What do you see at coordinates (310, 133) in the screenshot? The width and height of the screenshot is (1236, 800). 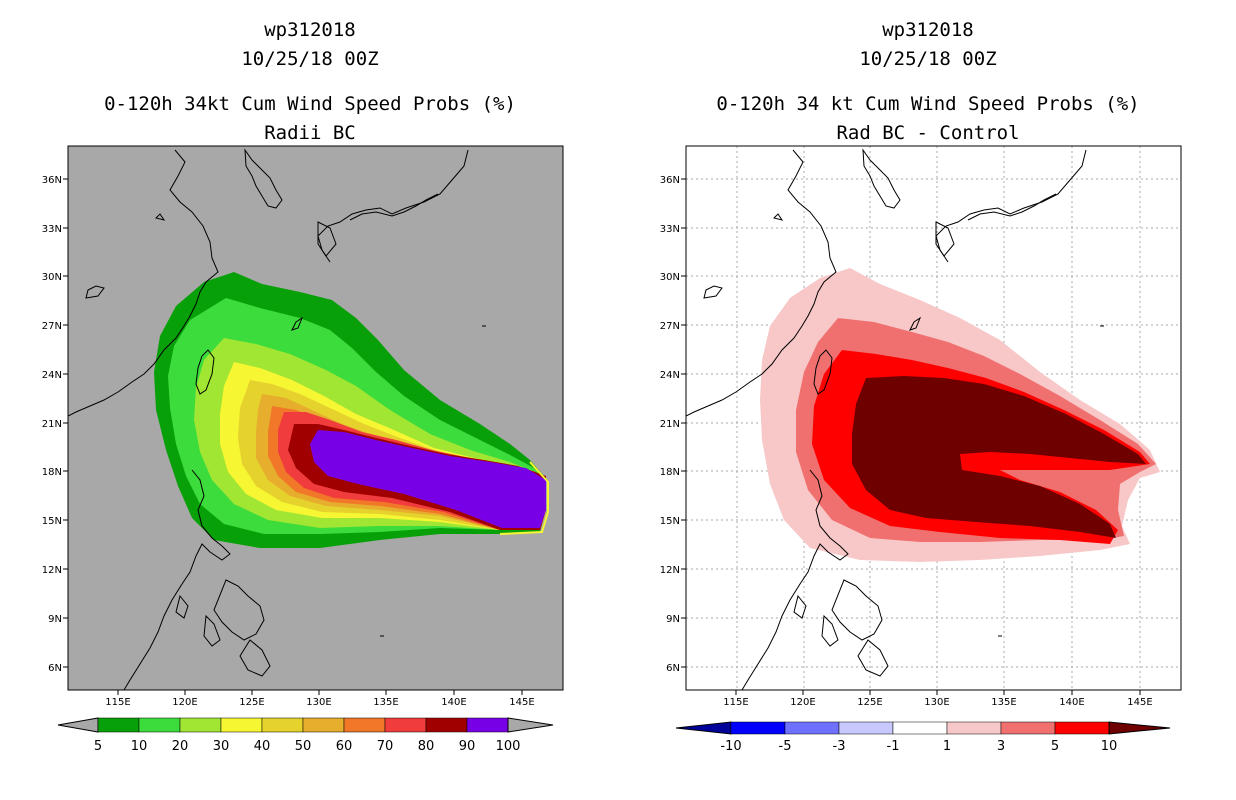 I see `left-subtitle: Radii BC` at bounding box center [310, 133].